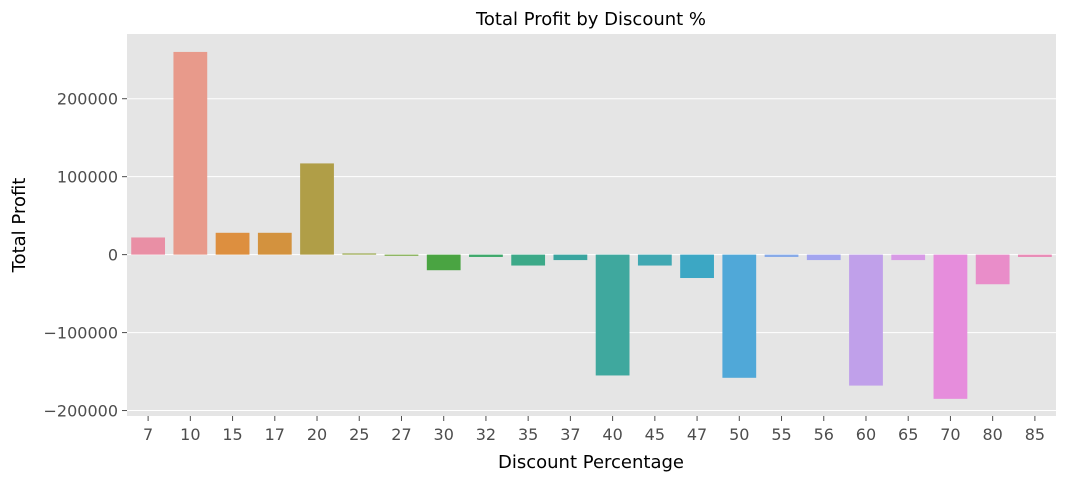 This screenshot has width=1065, height=482. Describe the element at coordinates (275, 434) in the screenshot. I see `x-tick-label: 17` at that location.